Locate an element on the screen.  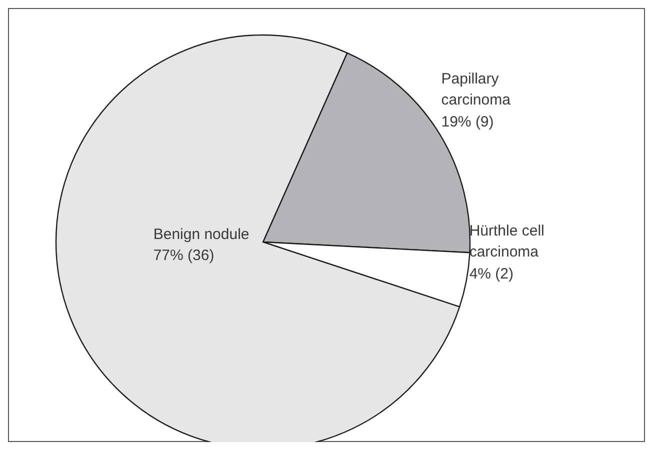
slice-label: Papillary carcinoma is located at coordinates (476, 89).